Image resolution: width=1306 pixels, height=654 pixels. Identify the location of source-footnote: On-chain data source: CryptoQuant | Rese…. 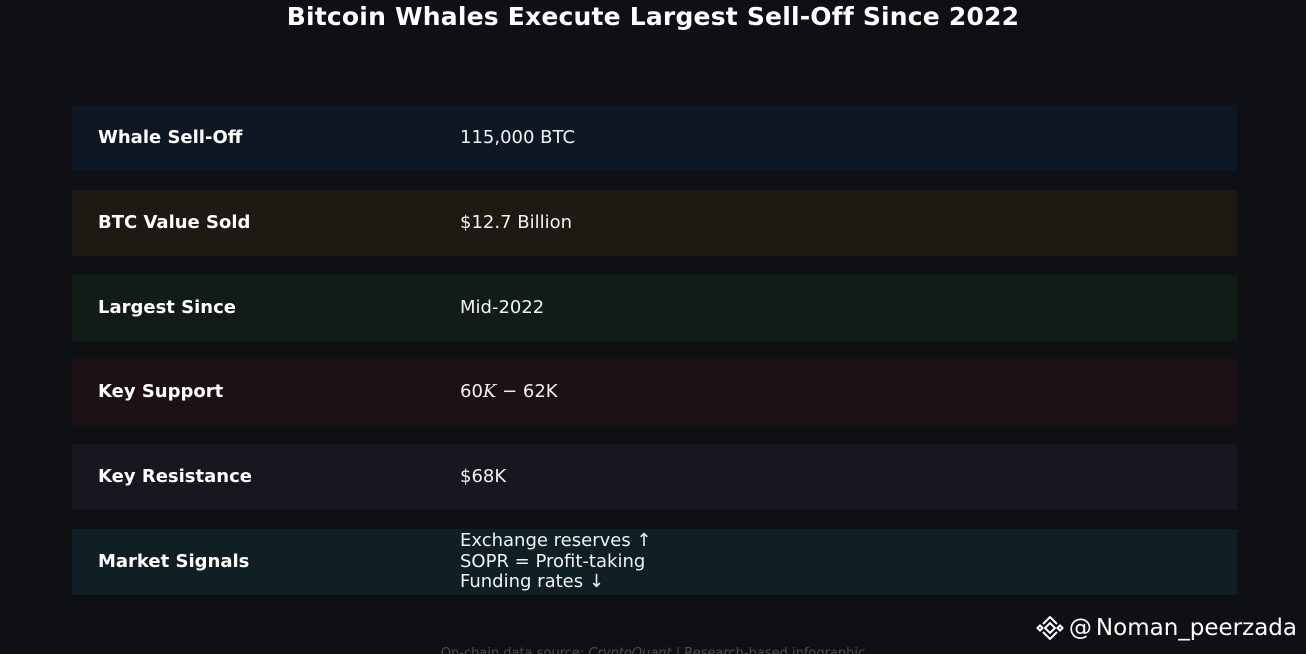
(653, 650).